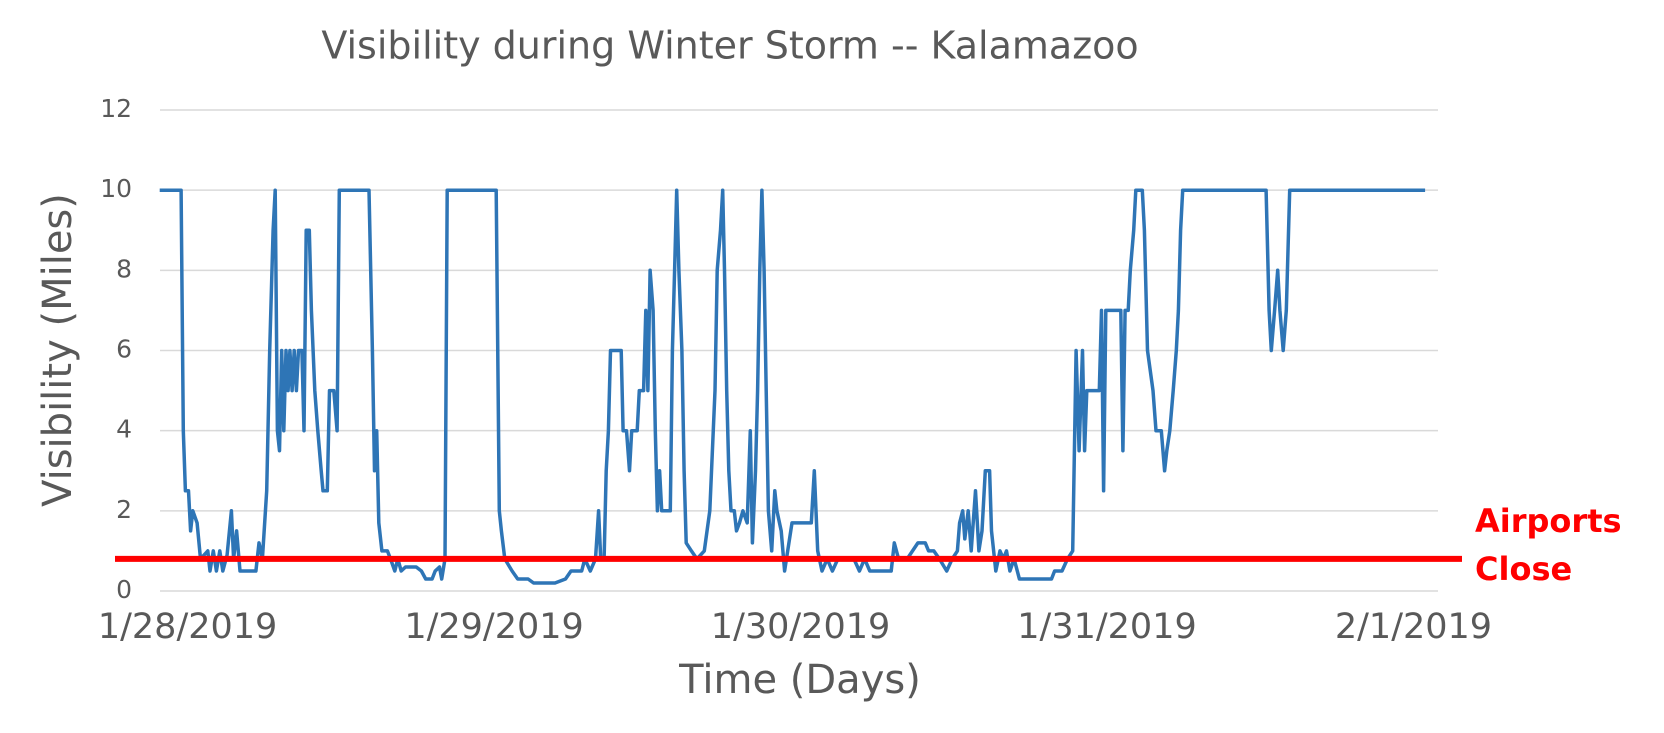 This screenshot has height=733, width=1664. I want to click on y-tick-label: 6, so click(124, 349).